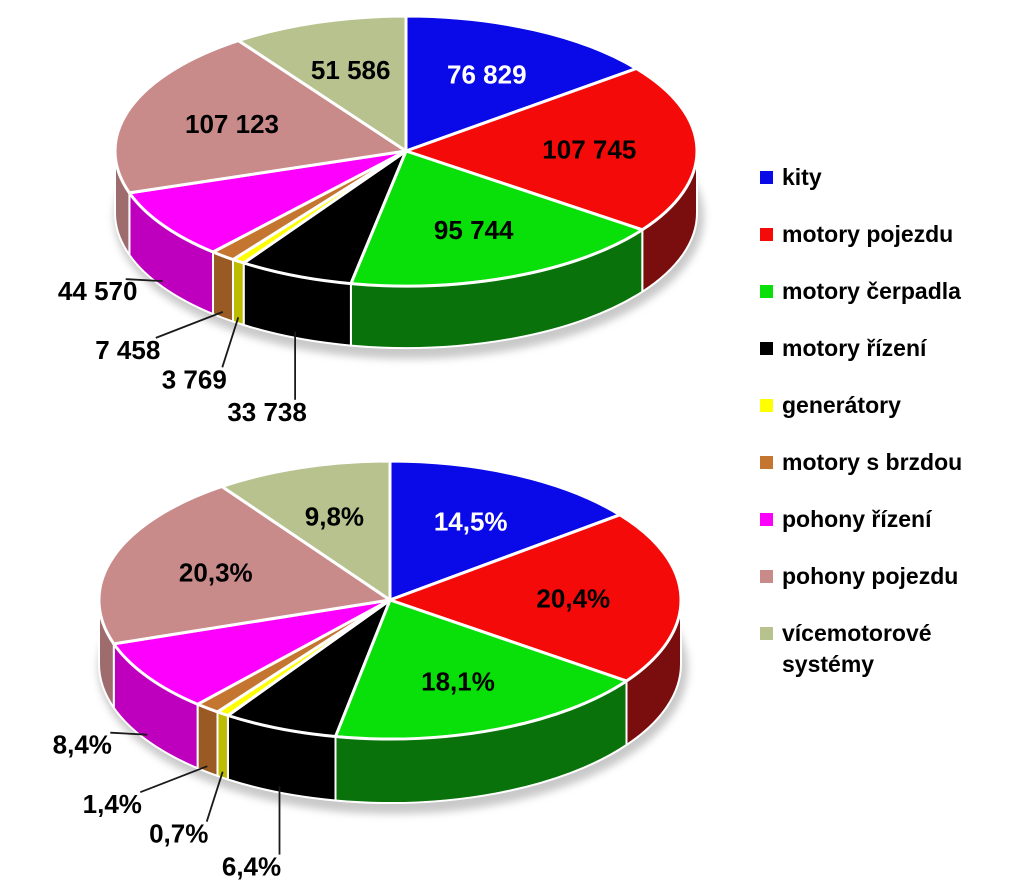  What do you see at coordinates (351, 70) in the screenshot?
I see `slice-label-vicemotorove-systemy: 51 586` at bounding box center [351, 70].